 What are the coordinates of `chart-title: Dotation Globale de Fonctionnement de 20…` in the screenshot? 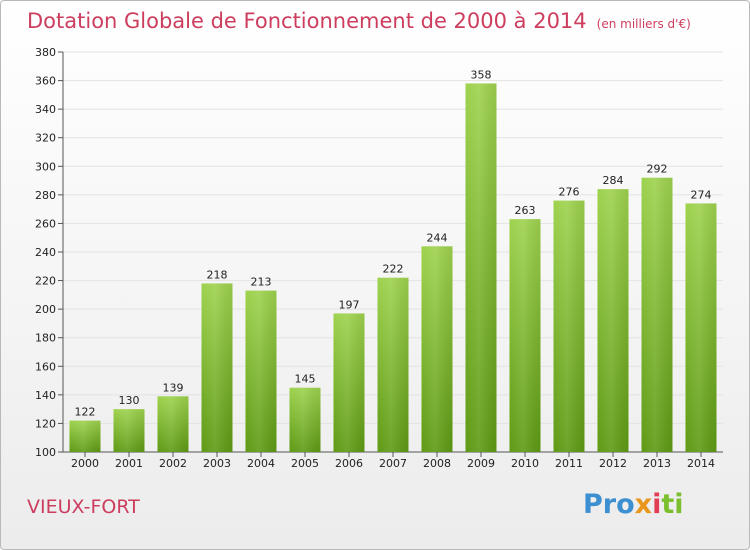 It's located at (359, 21).